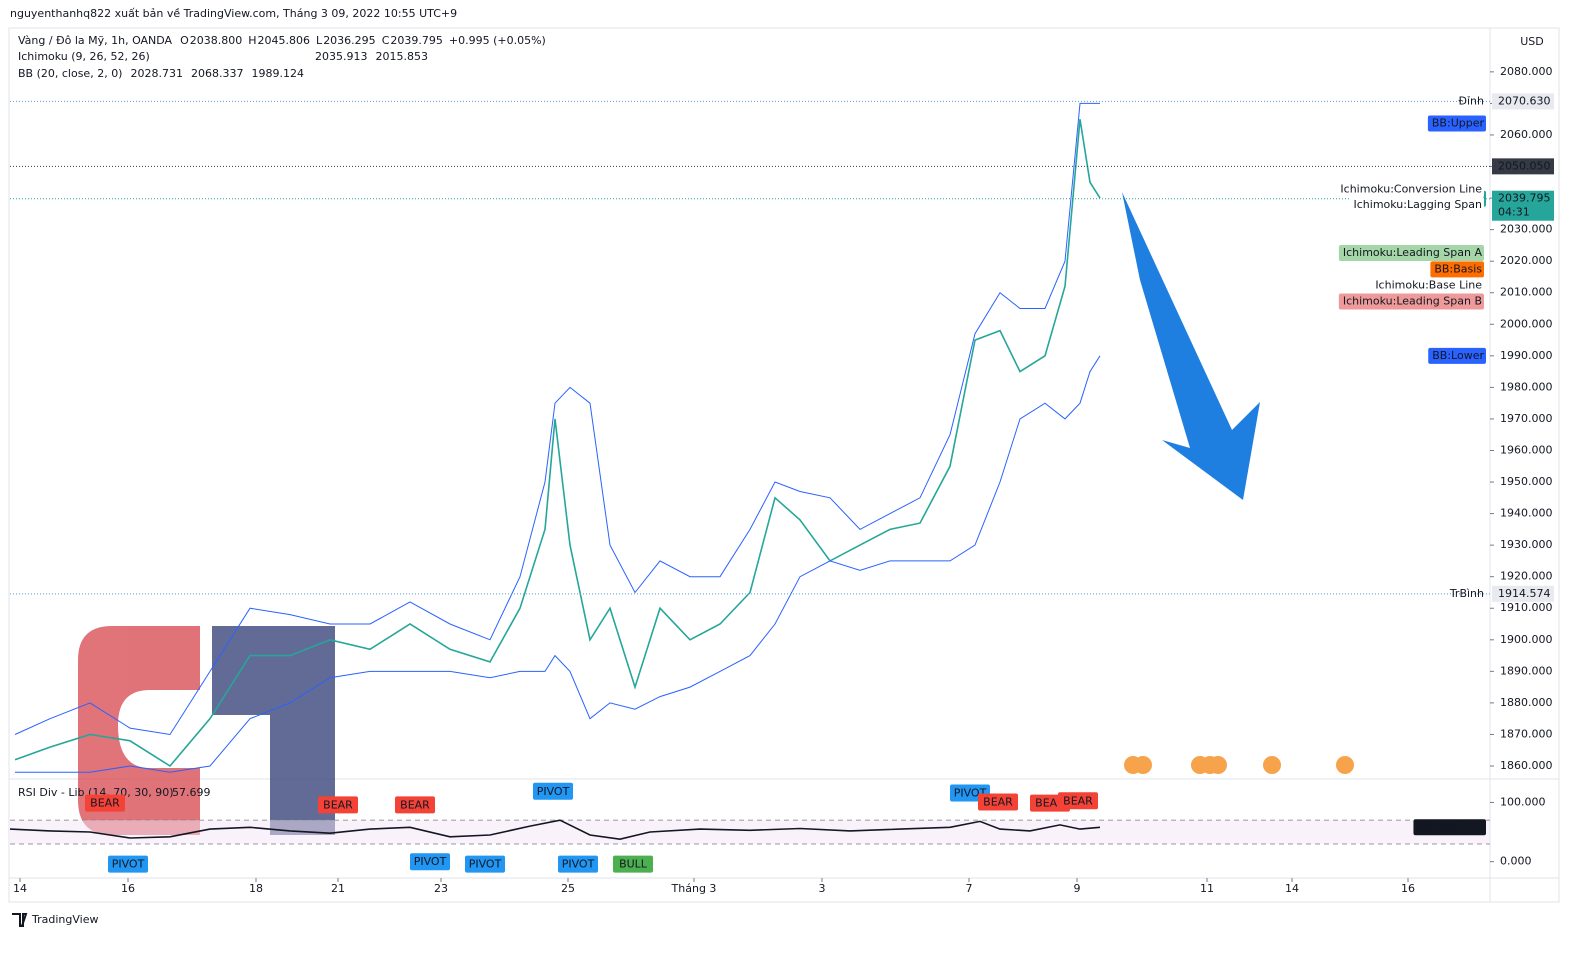 This screenshot has height=954, width=1596. What do you see at coordinates (64, 919) in the screenshot?
I see `footer-brand: TradingView` at bounding box center [64, 919].